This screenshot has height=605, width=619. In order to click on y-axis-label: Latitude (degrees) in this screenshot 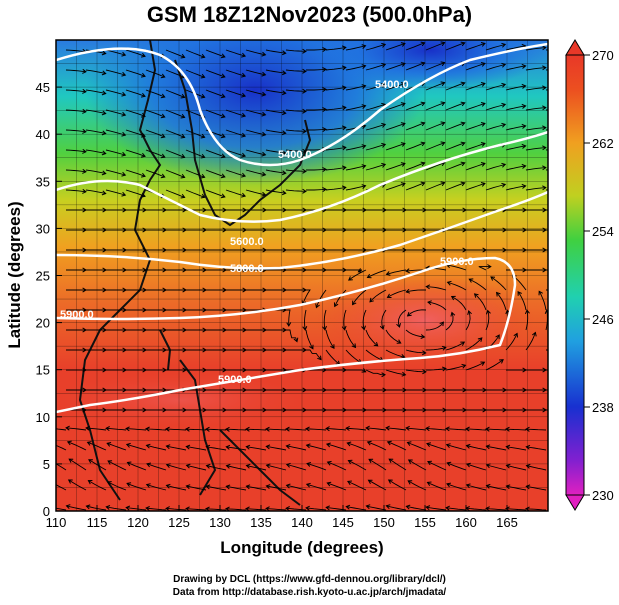, I will do `click(14, 274)`.